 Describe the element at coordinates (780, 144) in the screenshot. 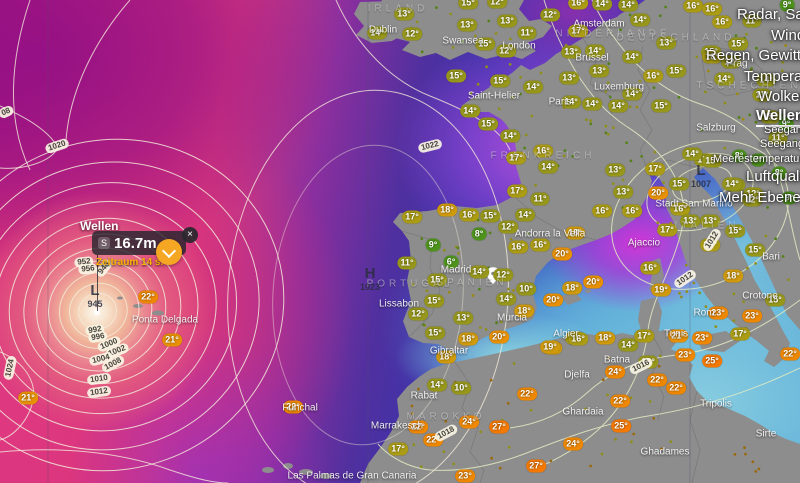

I see `menu-item-seegang: Seegang` at that location.